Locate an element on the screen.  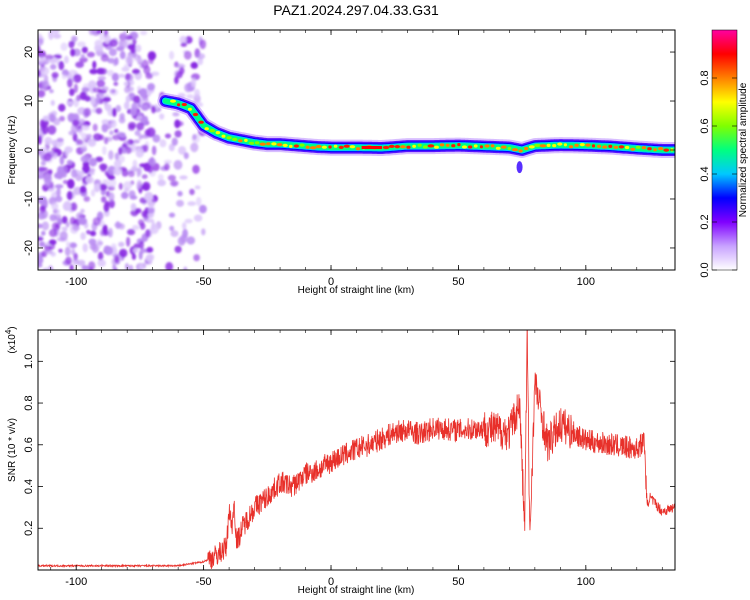
x-tick-label: 50 is located at coordinates (458, 582).